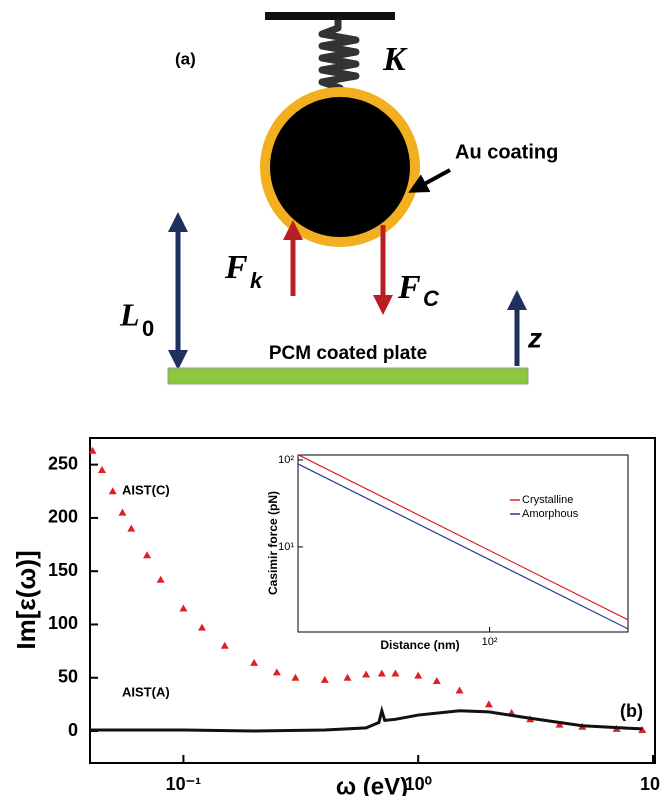  What do you see at coordinates (257, 280) in the screenshot?
I see `force-subscript: k` at bounding box center [257, 280].